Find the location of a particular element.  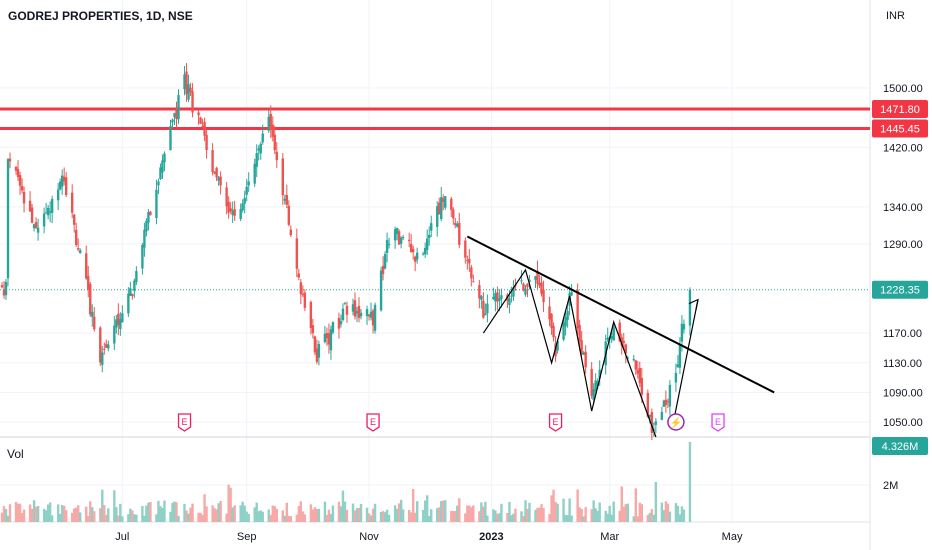

price-tag-label: 1471.80 is located at coordinates (900, 110).